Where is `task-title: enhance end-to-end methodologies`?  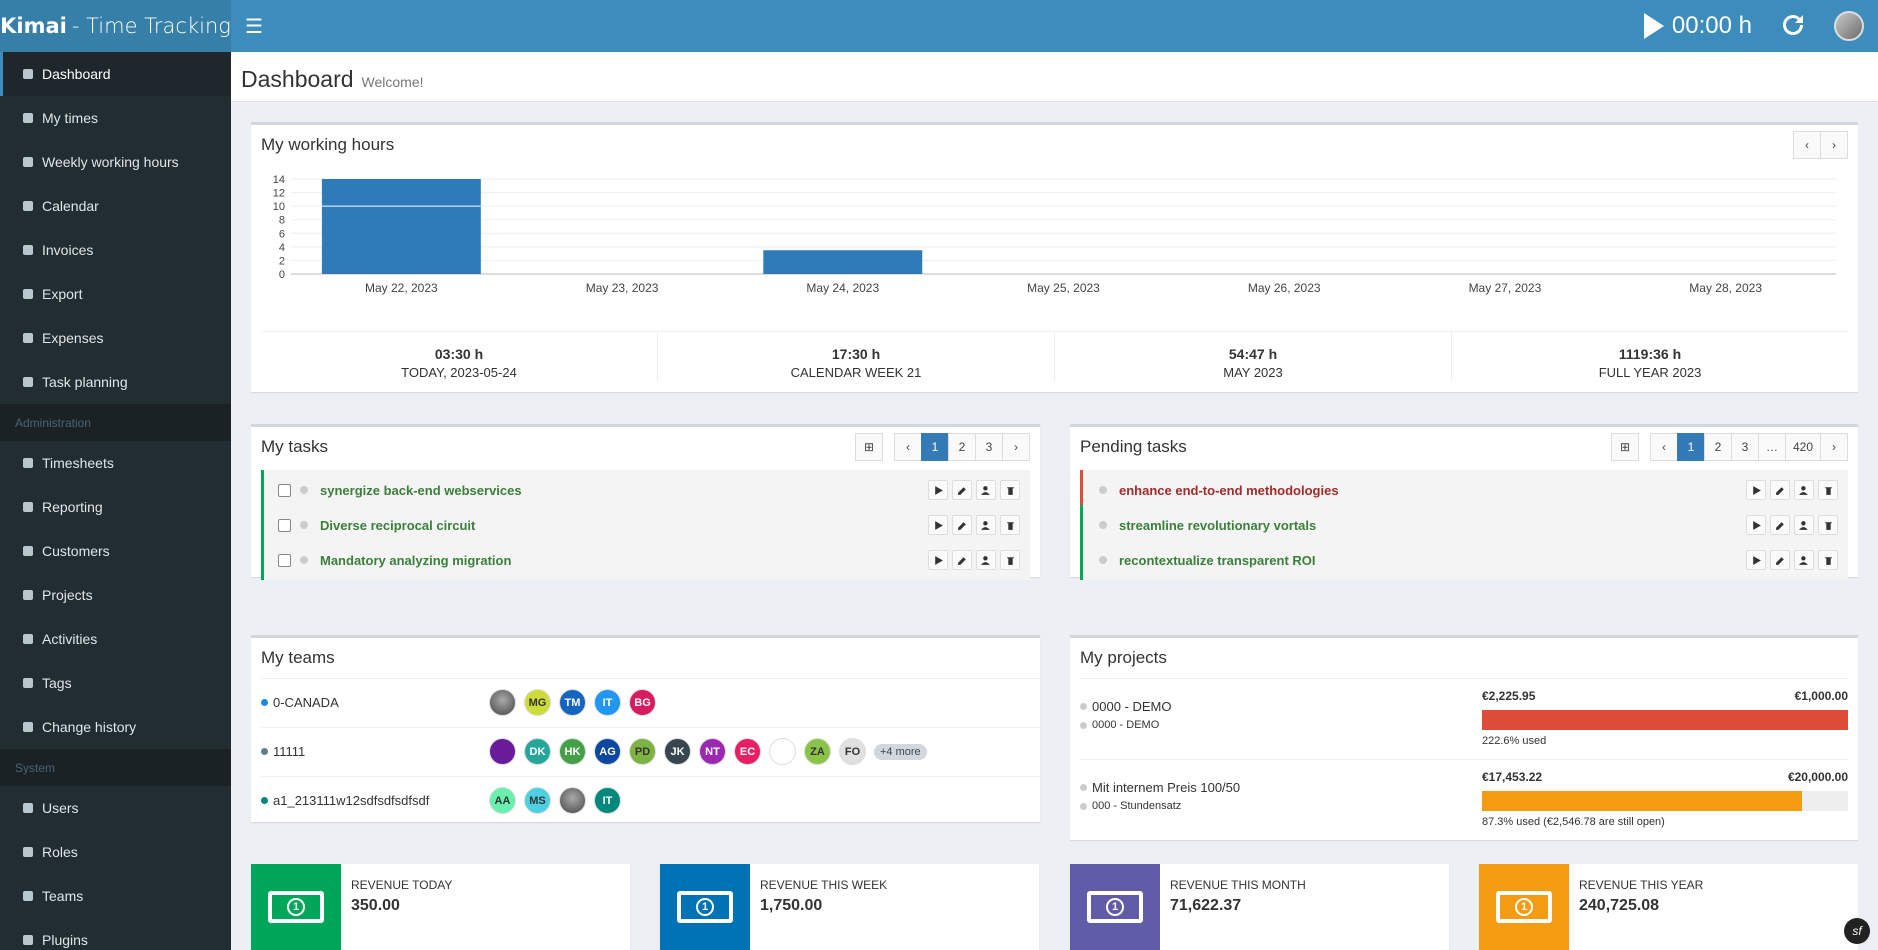
task-title: enhance end-to-end methodologies is located at coordinates (1229, 490).